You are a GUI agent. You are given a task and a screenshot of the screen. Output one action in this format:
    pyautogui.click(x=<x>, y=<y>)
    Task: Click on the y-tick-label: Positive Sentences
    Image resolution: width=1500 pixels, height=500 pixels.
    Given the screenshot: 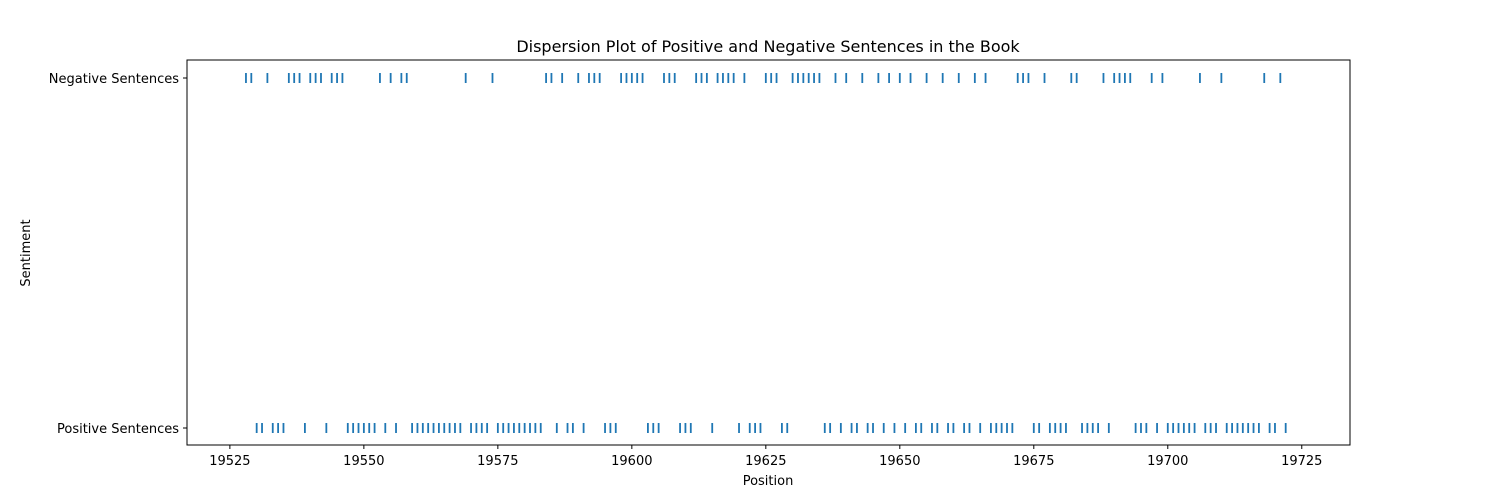 What is the action you would take?
    pyautogui.click(x=118, y=429)
    